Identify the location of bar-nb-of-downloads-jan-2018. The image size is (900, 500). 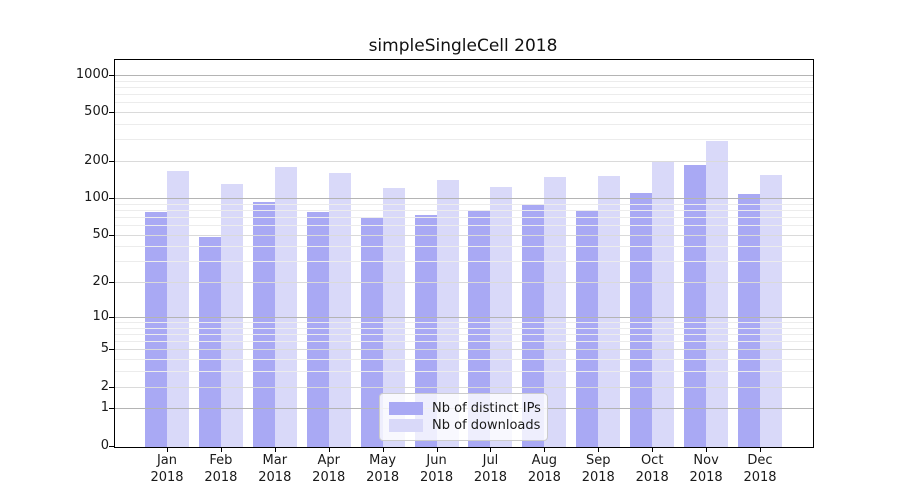
(178, 309).